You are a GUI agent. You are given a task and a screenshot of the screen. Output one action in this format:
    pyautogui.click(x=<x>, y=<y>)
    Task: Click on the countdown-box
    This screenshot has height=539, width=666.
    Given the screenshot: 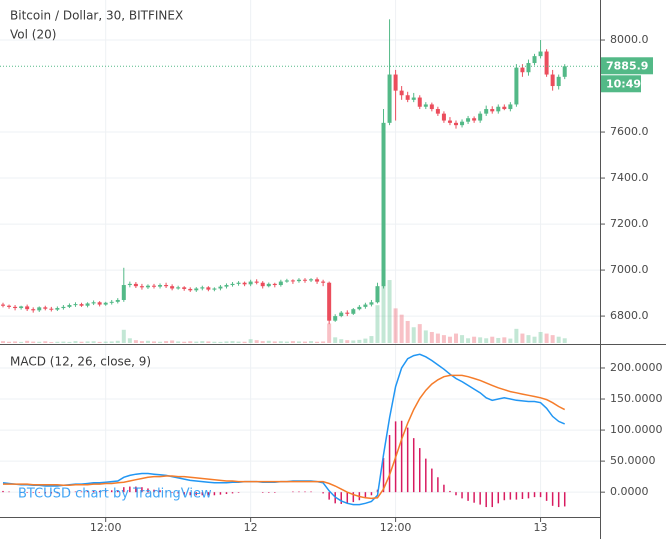 What is the action you would take?
    pyautogui.click(x=621, y=84)
    